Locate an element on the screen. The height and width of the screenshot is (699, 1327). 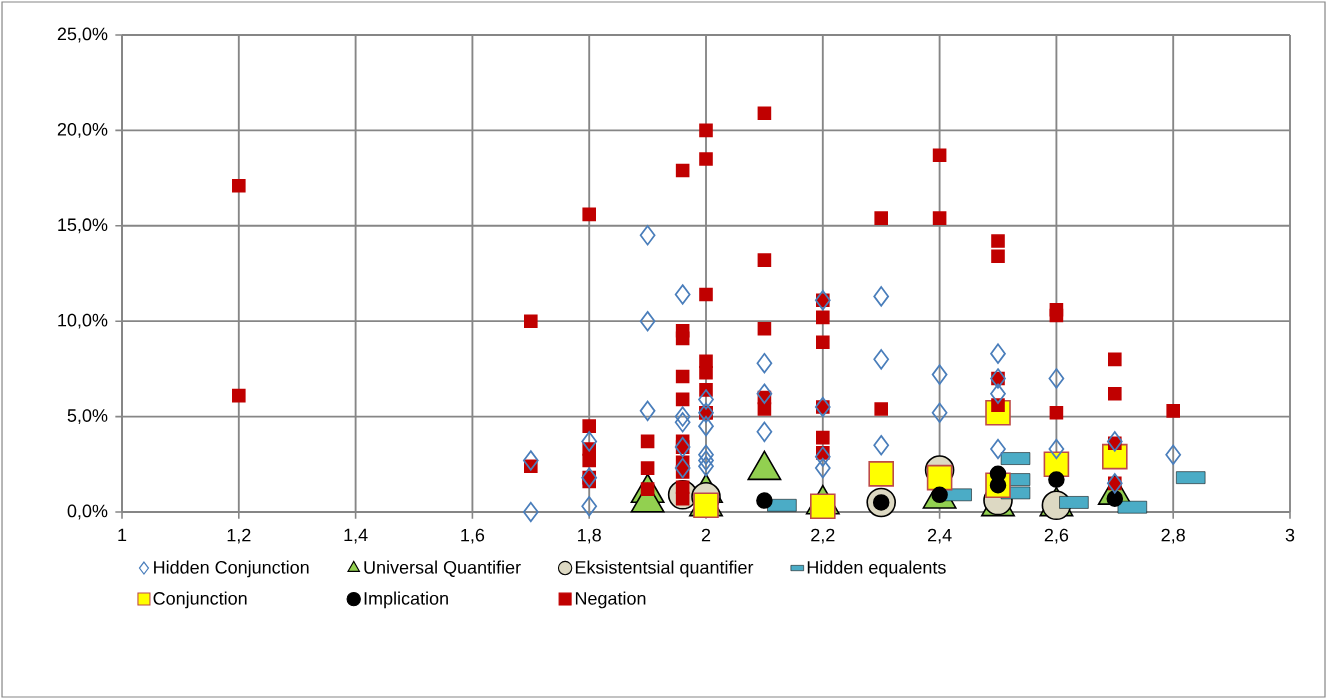
y-tick-label: 15,0% is located at coordinates (83, 226).